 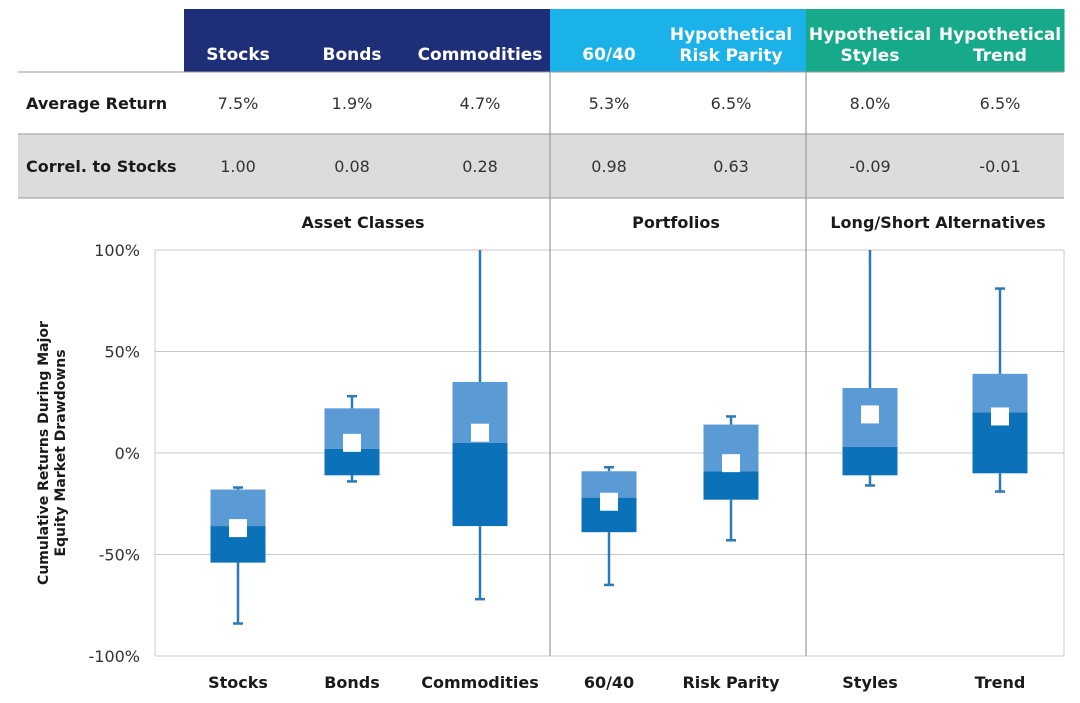 I want to click on y-tick-label: 0%, so click(x=127, y=453).